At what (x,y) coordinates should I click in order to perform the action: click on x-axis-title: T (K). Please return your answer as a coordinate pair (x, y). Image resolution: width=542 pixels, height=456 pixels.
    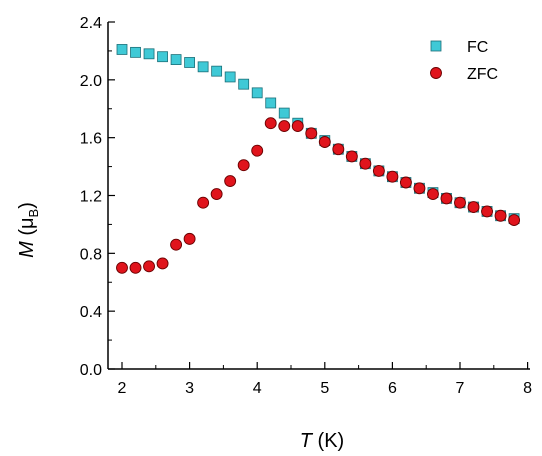
    Looking at the image, I should click on (322, 441).